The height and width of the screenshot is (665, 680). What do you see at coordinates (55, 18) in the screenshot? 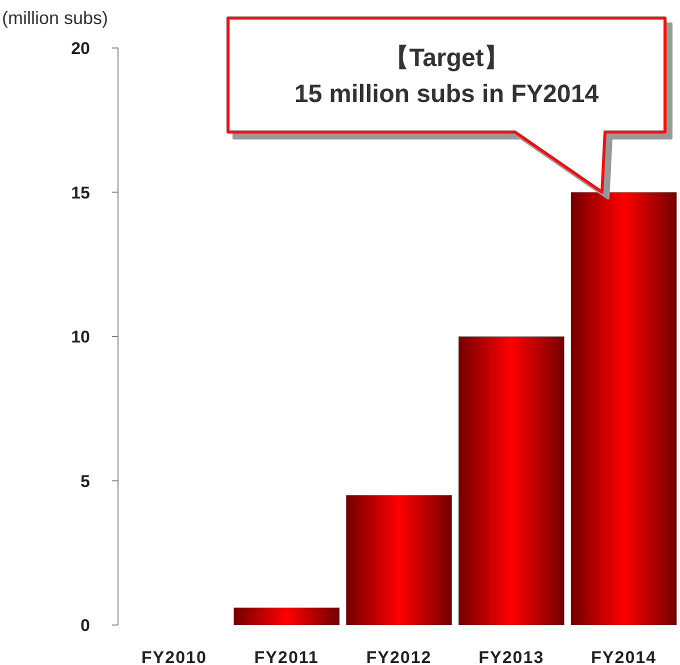
I see `y-axis-title: (million subs)` at bounding box center [55, 18].